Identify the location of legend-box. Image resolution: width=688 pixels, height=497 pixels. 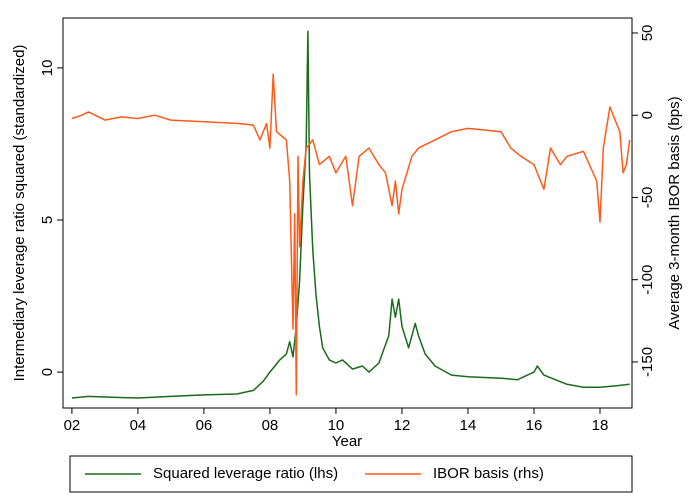
(351, 474).